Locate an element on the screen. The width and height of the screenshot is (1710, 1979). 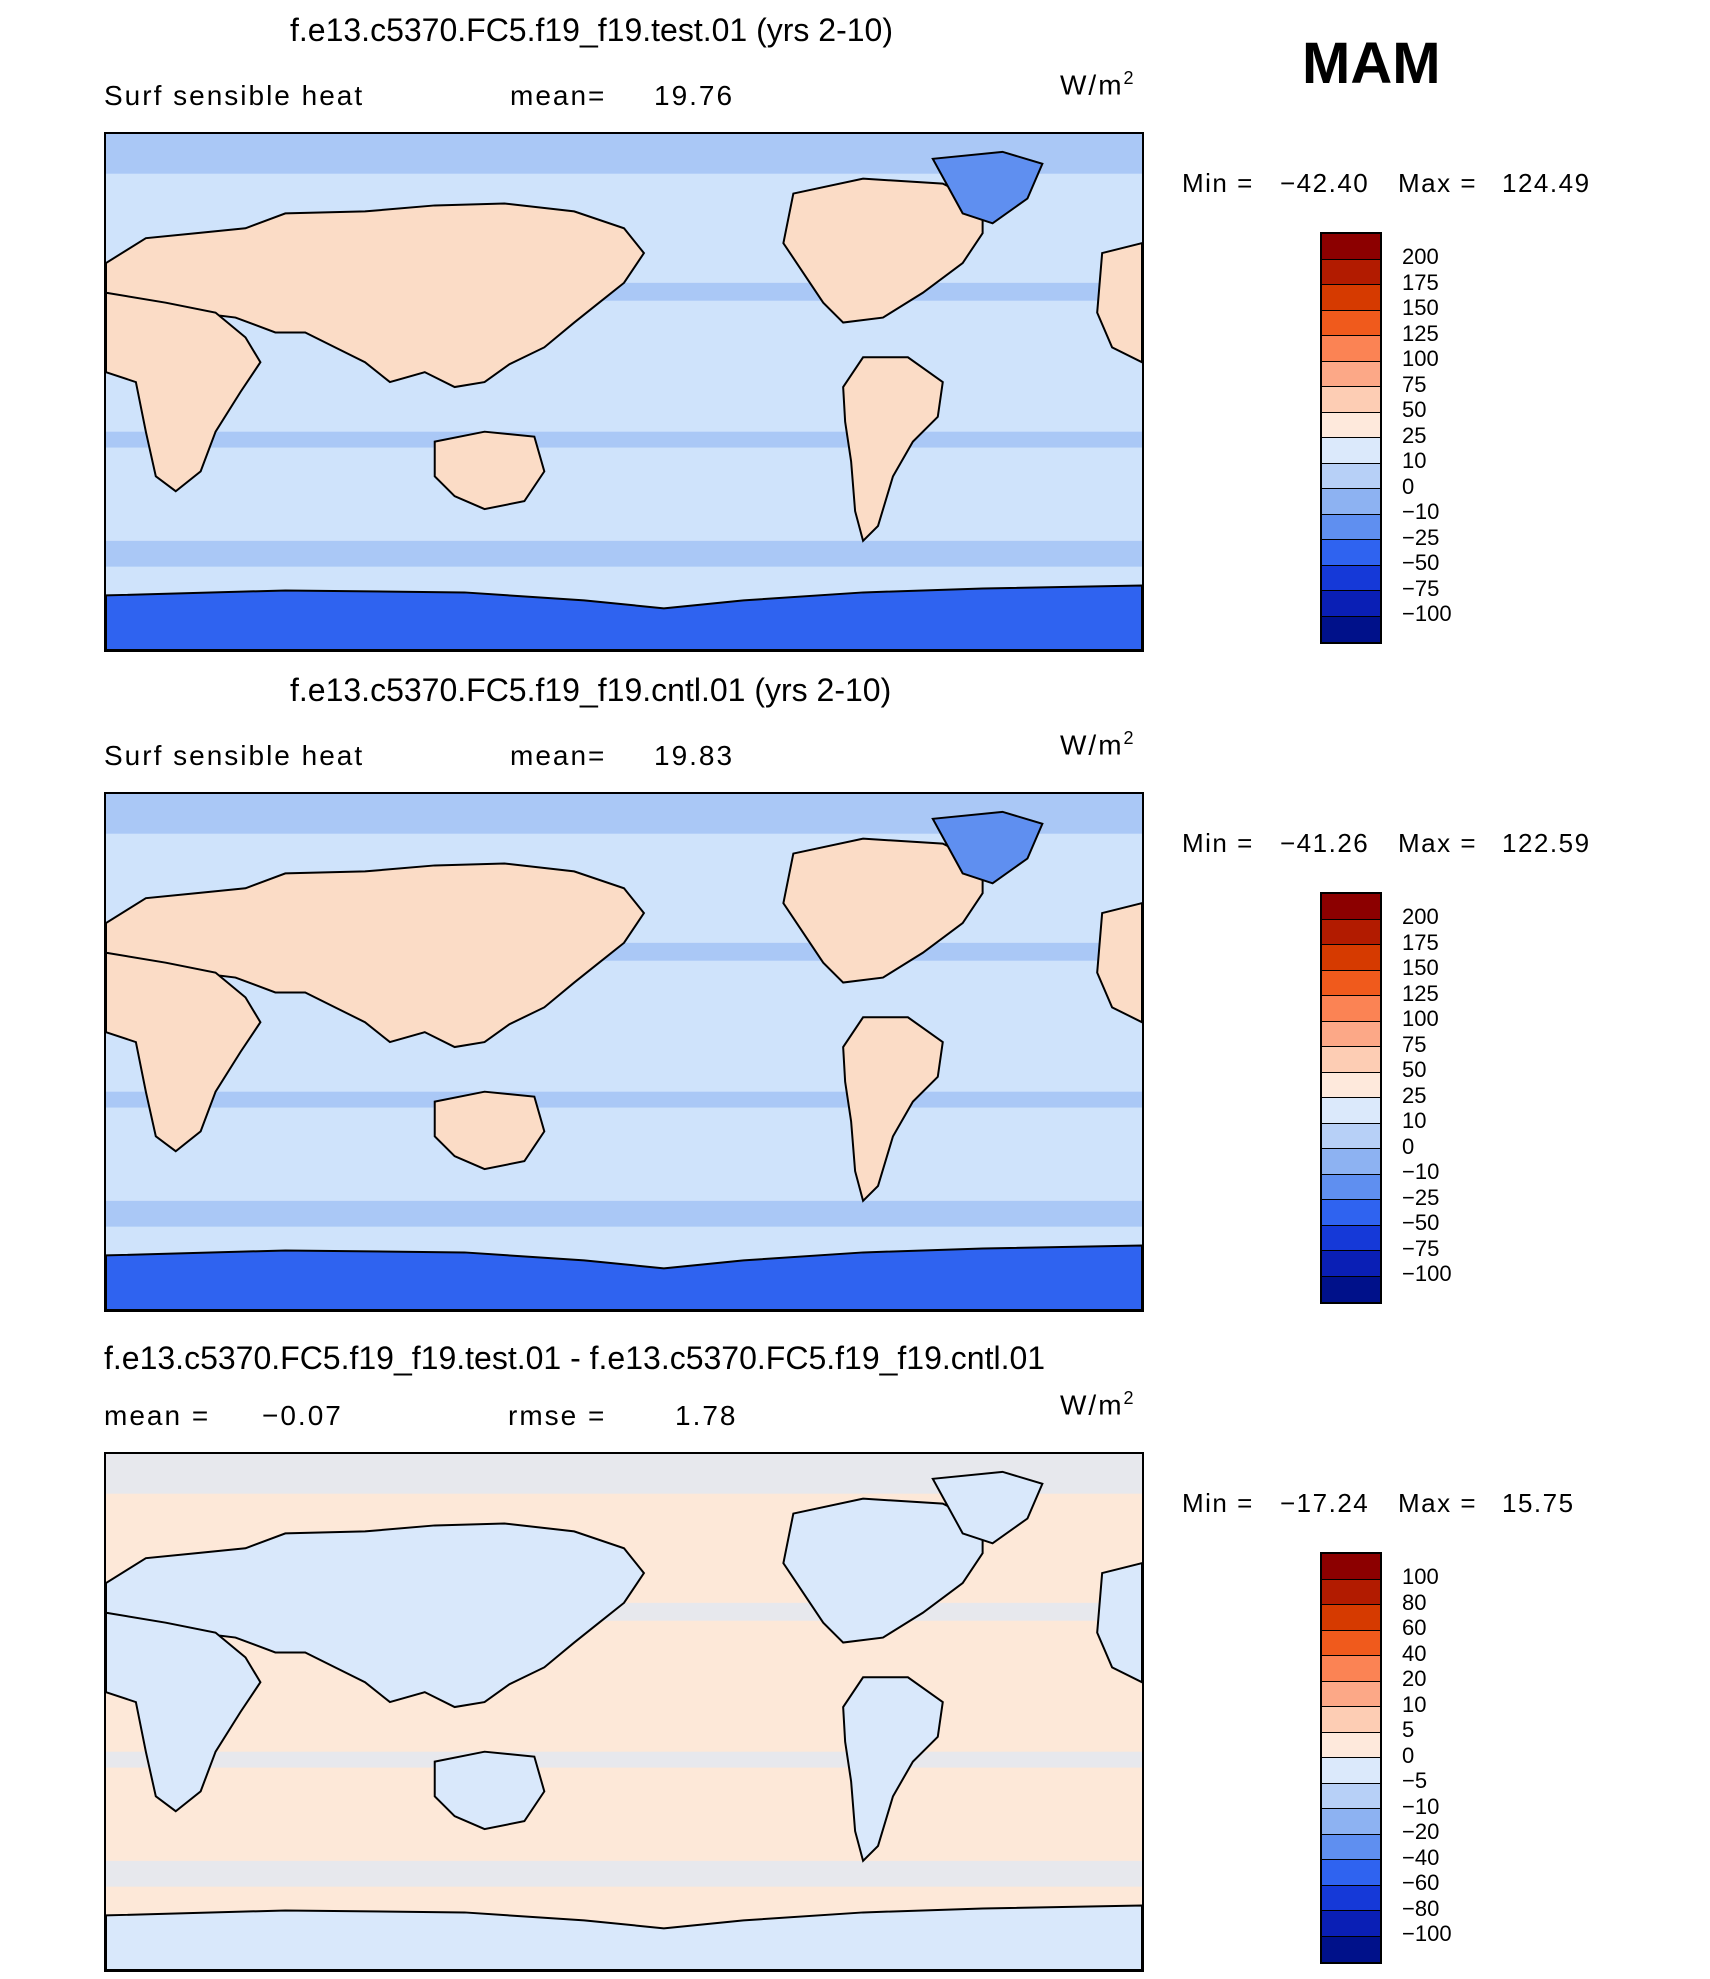
max-value: 15.75 is located at coordinates (1538, 1503).